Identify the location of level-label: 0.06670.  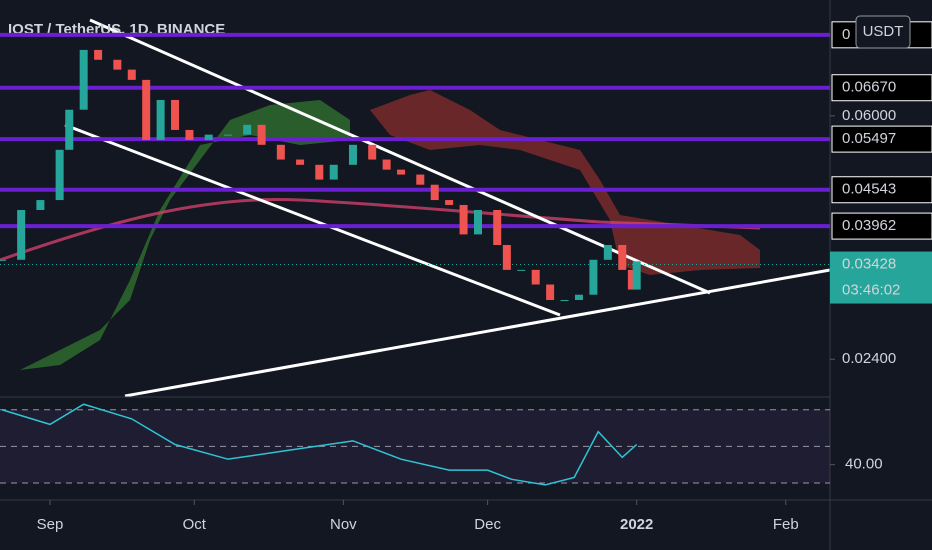
(869, 87).